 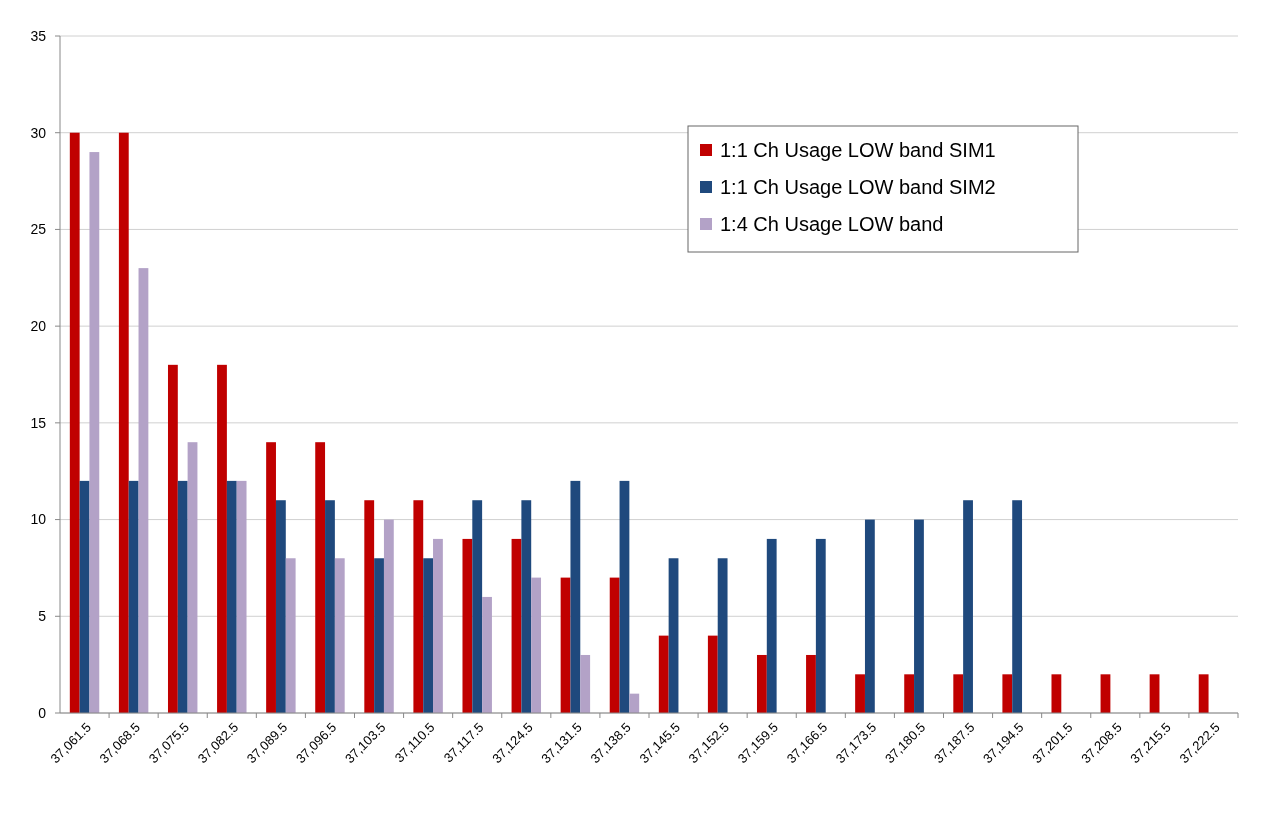 I want to click on y-tick-label: 20, so click(x=38, y=326).